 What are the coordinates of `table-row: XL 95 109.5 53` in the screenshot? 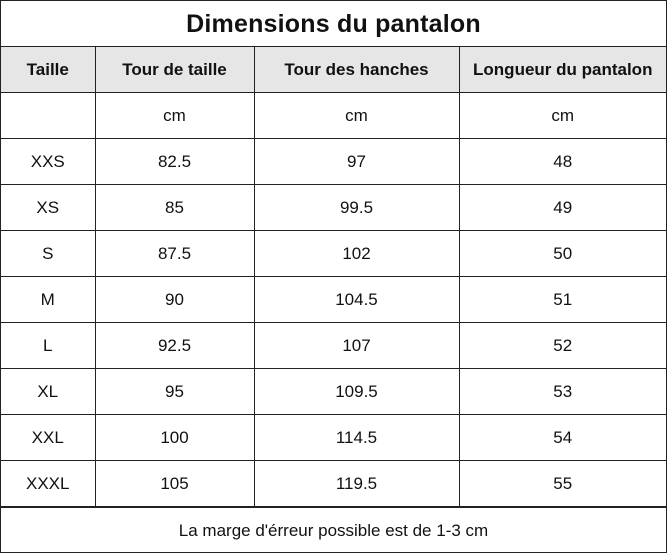 It's located at (333, 391).